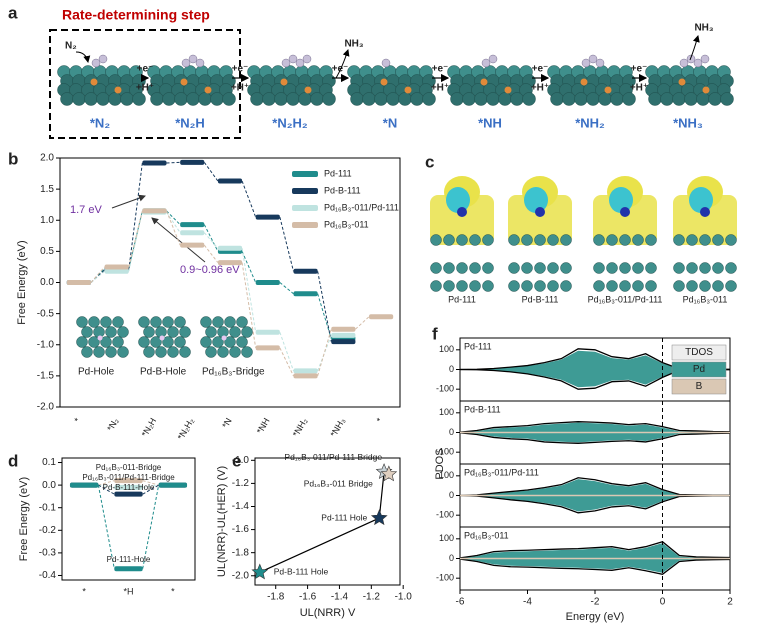 The image size is (759, 623). Describe the element at coordinates (462, 220) in the screenshot. I see `charge-lobe` at that location.